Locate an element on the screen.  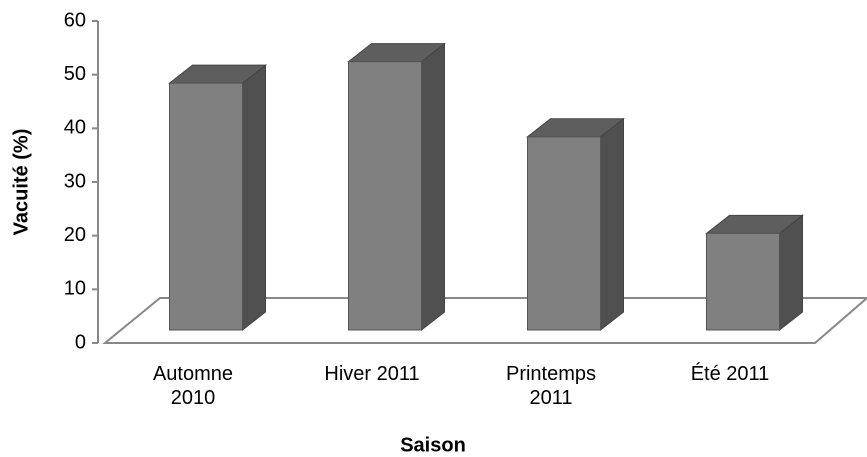
y-tick-label: 30 is located at coordinates (75, 181).